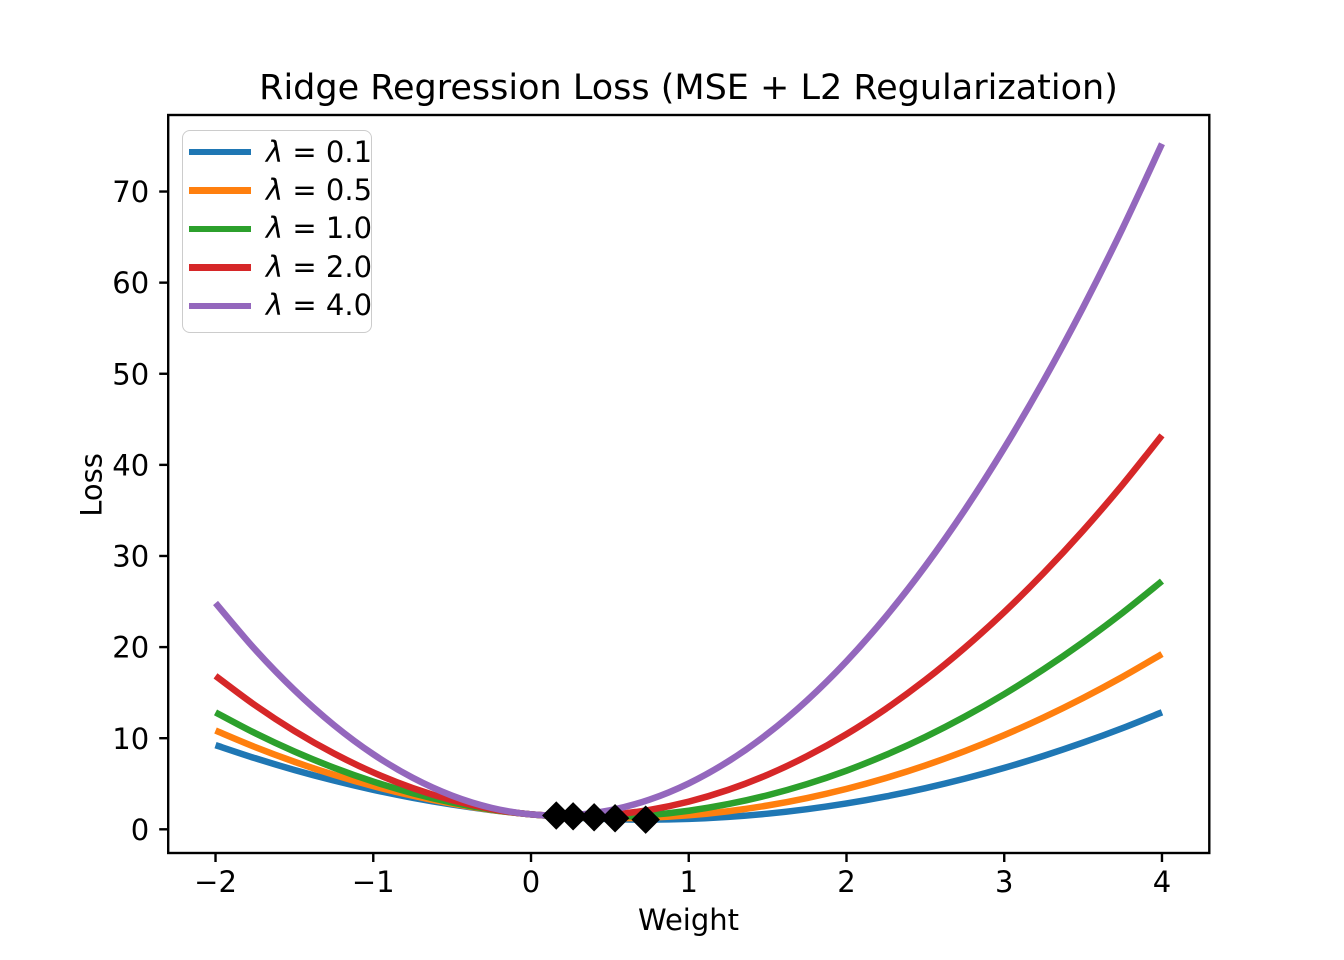 This screenshot has width=1344, height=960. What do you see at coordinates (319, 151) in the screenshot?
I see `legend-label: λ = 0.1` at bounding box center [319, 151].